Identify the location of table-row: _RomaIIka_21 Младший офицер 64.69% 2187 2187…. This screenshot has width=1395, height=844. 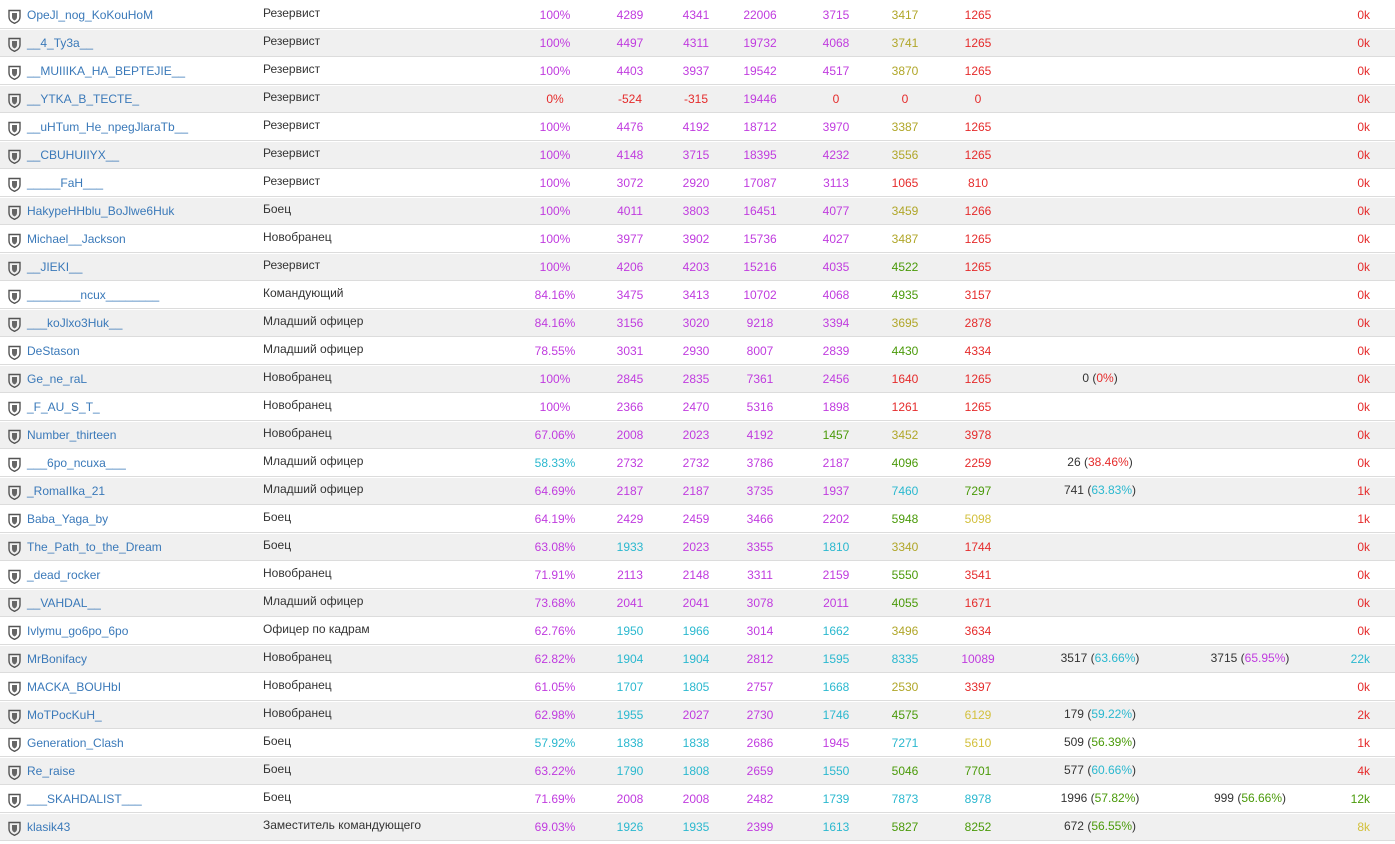
(697, 491).